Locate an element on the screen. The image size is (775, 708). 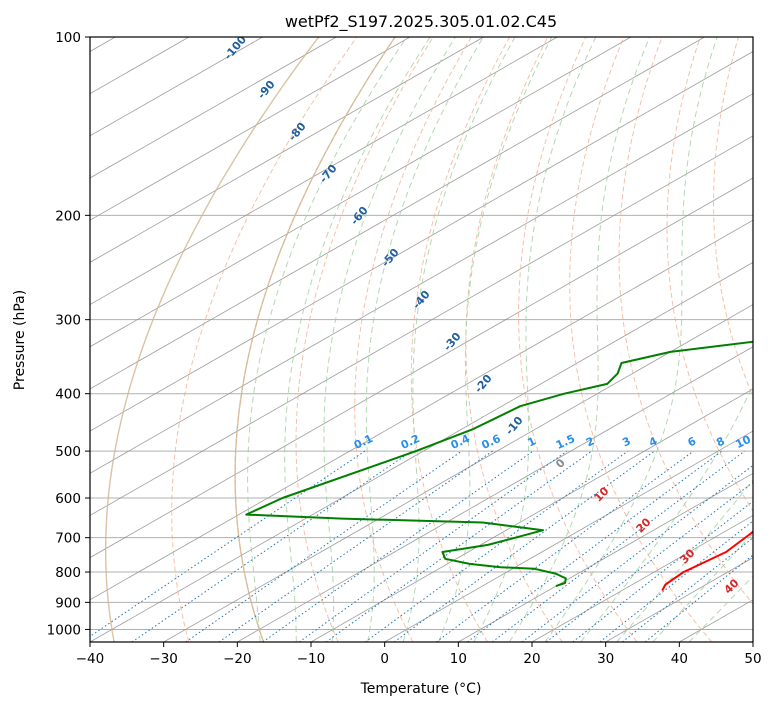
y-tick-label: 1000 is located at coordinates (64, 630).